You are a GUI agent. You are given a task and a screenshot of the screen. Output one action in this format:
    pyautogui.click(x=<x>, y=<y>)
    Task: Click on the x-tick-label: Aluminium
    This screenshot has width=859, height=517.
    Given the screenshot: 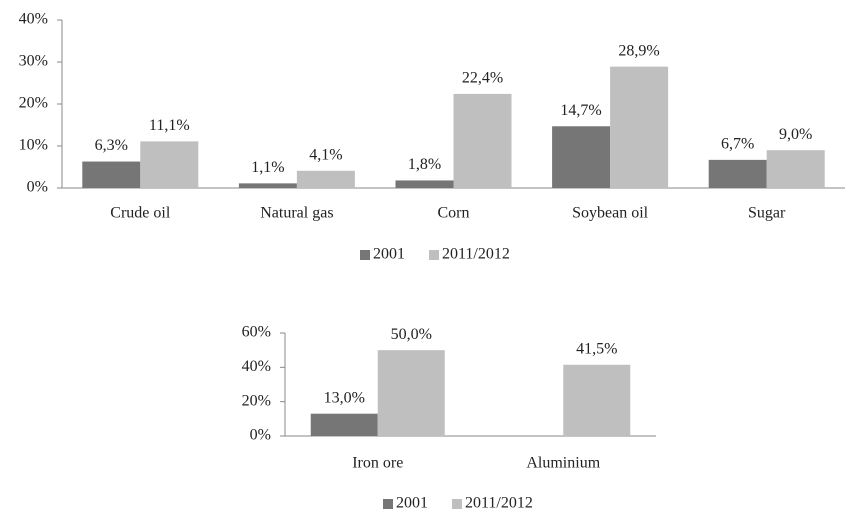 What is the action you would take?
    pyautogui.click(x=563, y=463)
    